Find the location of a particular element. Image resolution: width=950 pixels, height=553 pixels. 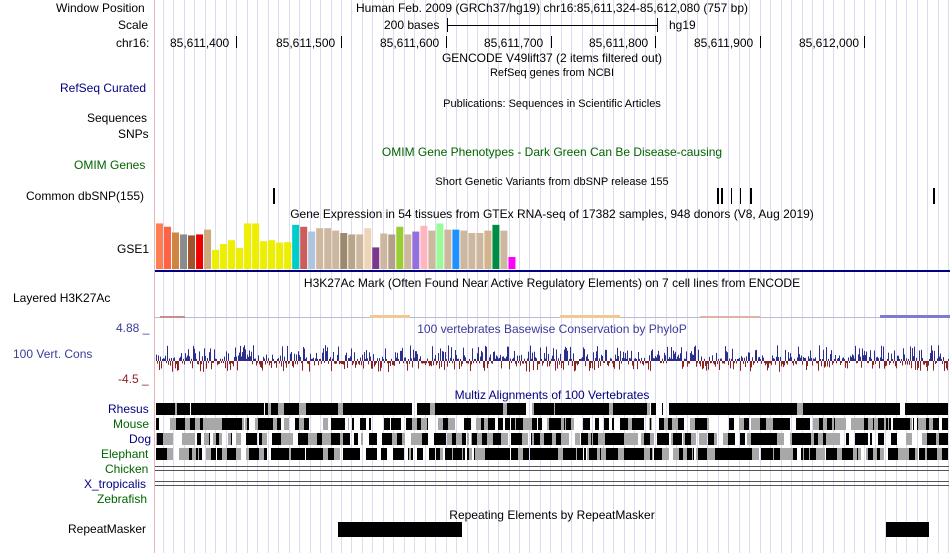

gencode-track-title: GENCODE V49lift37 (2 items filtered out) is located at coordinates (552, 58).